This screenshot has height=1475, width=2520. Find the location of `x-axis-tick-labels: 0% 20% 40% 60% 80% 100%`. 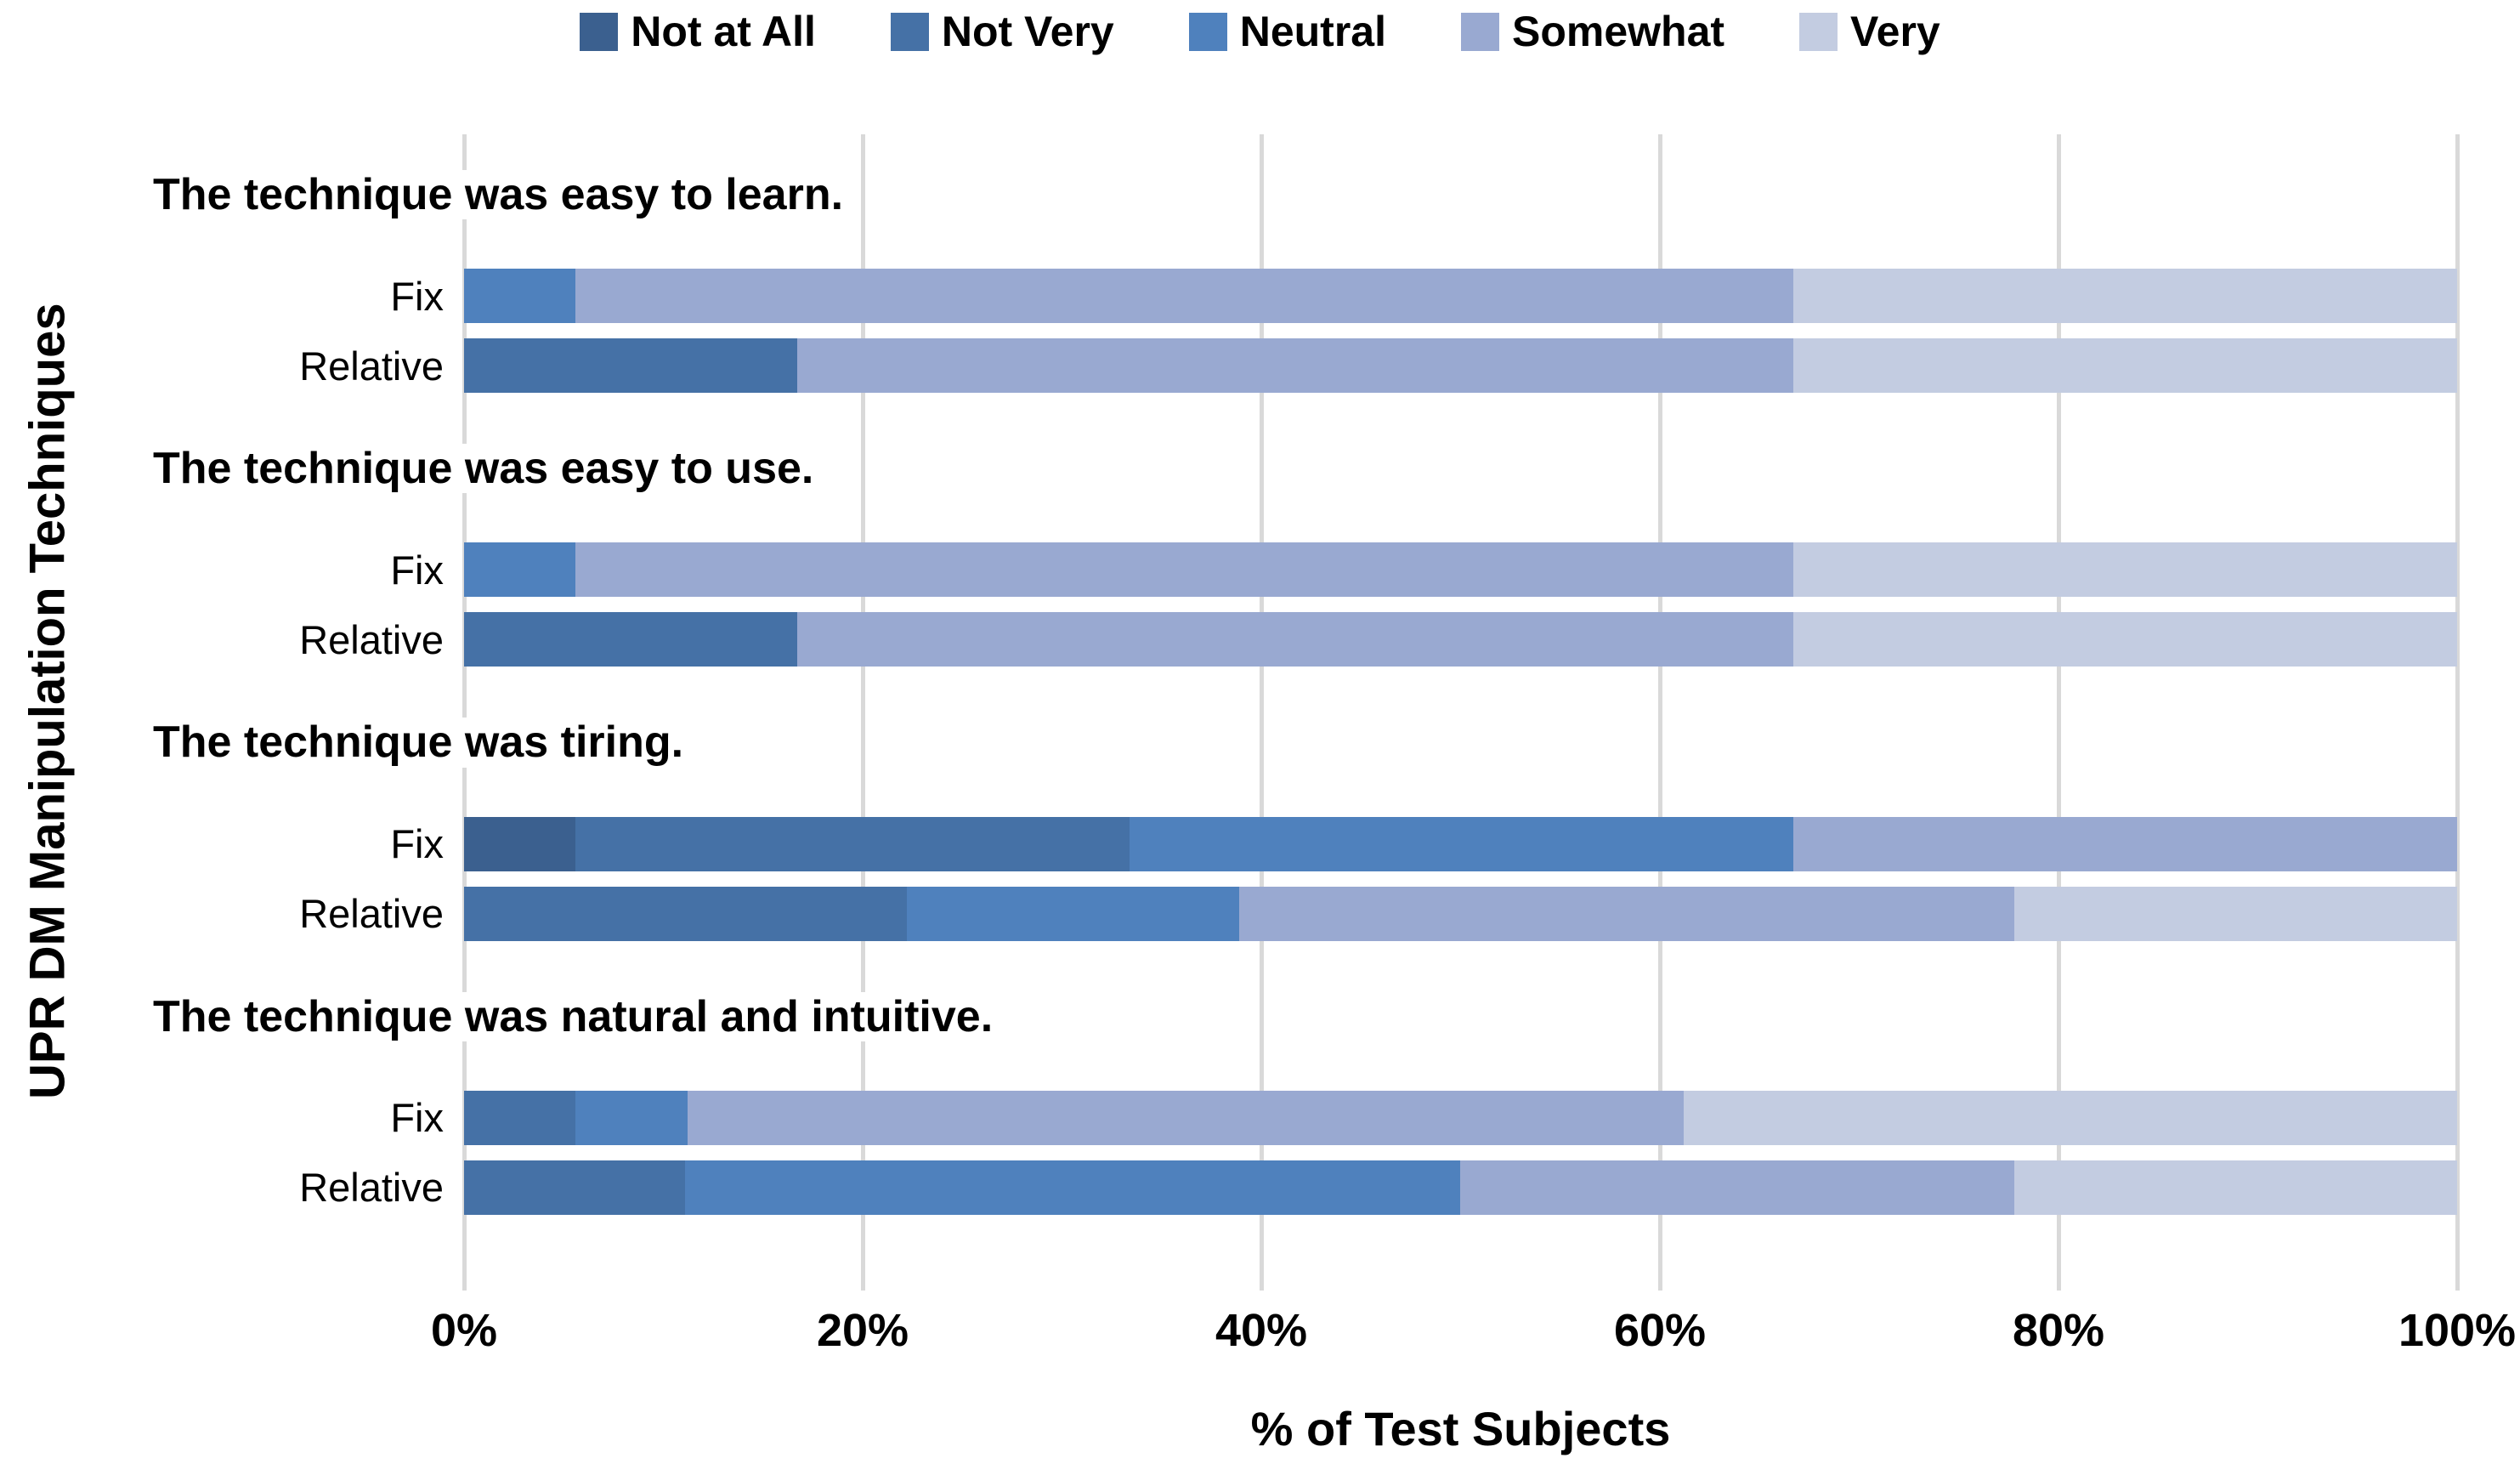

x-axis-tick-labels: 0% 20% 40% 60% 80% 100% is located at coordinates (1473, 1336).